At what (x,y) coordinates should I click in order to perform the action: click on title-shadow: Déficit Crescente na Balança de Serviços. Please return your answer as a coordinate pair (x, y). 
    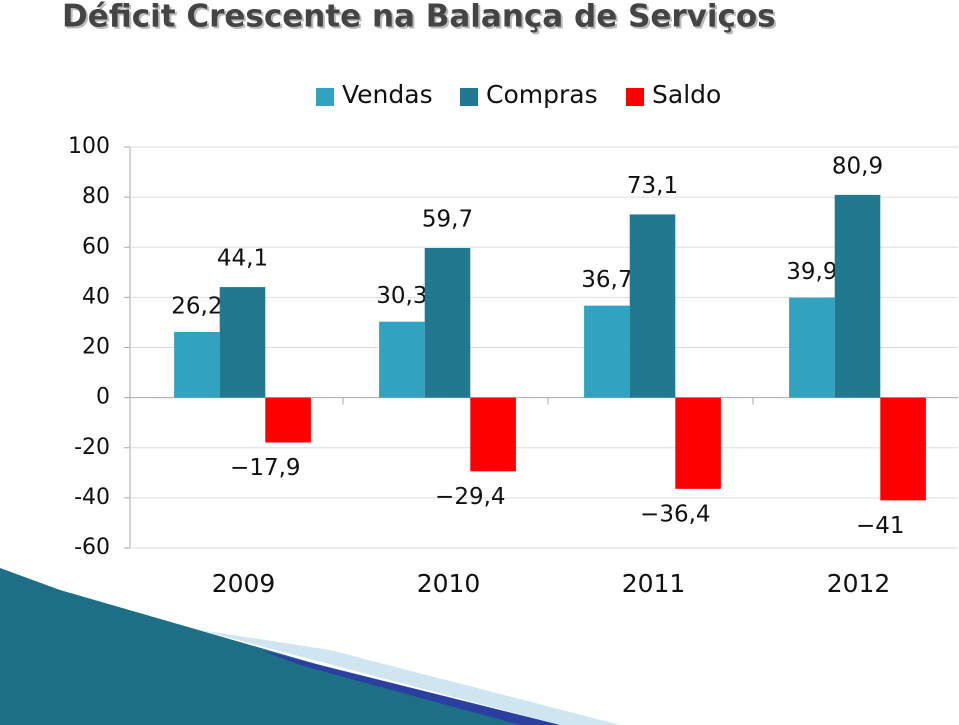
    Looking at the image, I should click on (421, 19).